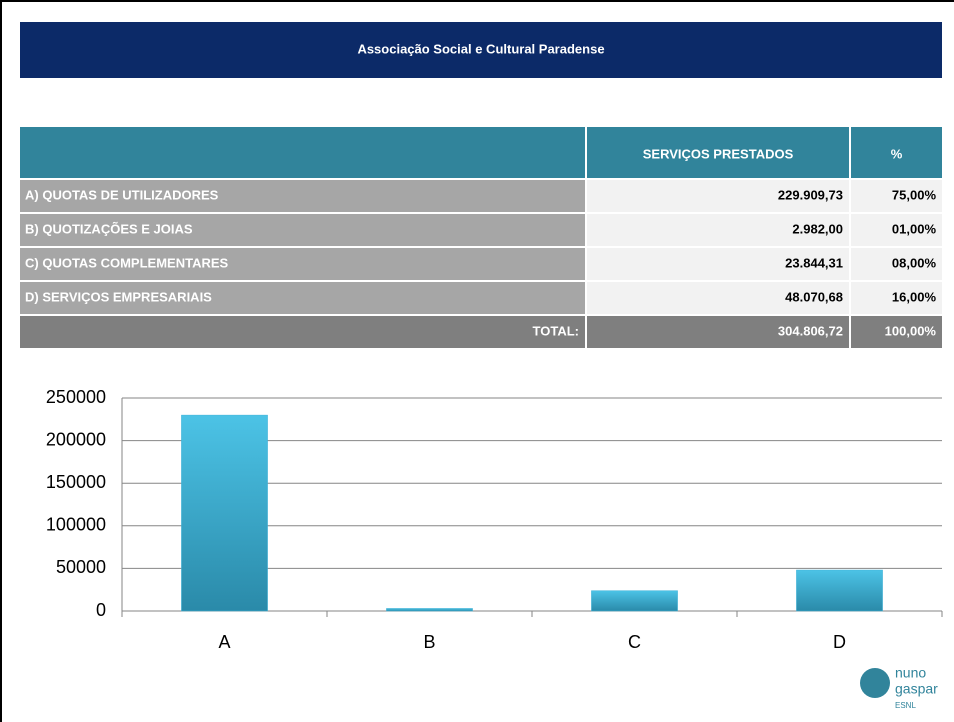 This screenshot has height=722, width=954. What do you see at coordinates (914, 262) in the screenshot?
I see `cell-value: 08,00%` at bounding box center [914, 262].